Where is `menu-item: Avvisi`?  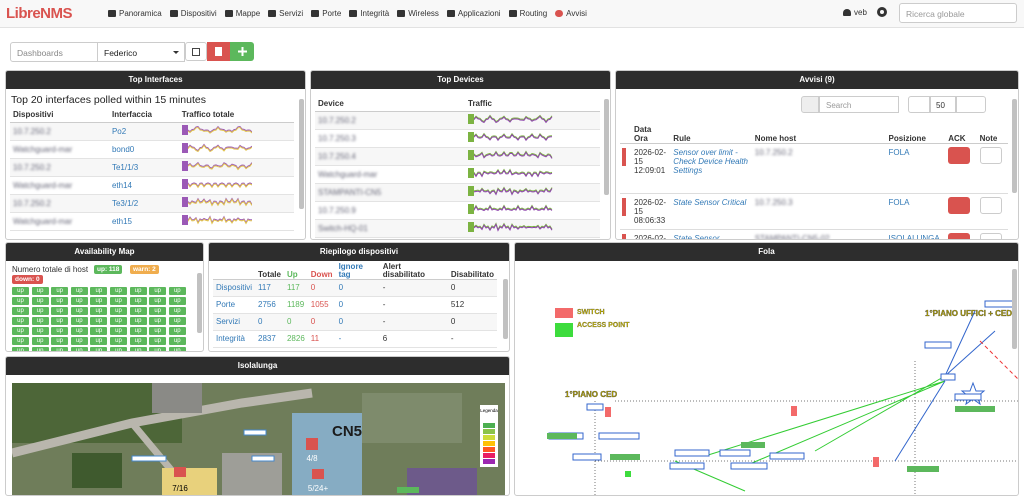
menu-item: Avvisi is located at coordinates (571, 13).